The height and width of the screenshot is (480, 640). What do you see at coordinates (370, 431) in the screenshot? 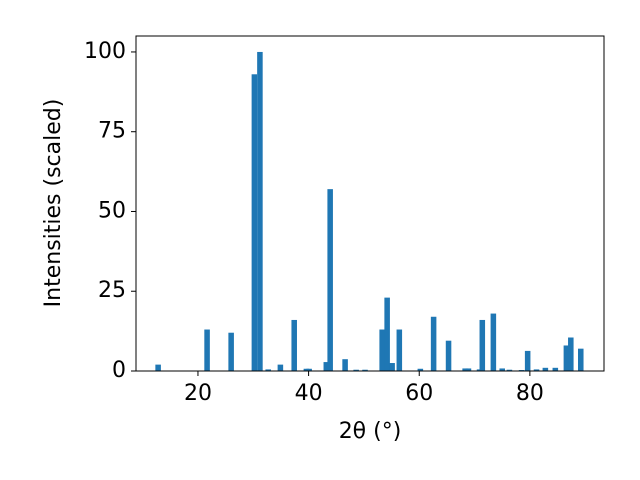
I see `x-axis-label: 2θ (°)` at bounding box center [370, 431].